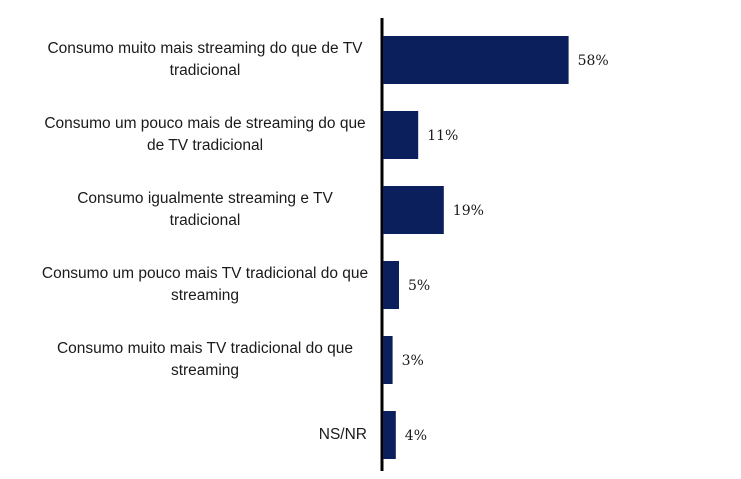  What do you see at coordinates (593, 61) in the screenshot?
I see `value-label: 58%` at bounding box center [593, 61].